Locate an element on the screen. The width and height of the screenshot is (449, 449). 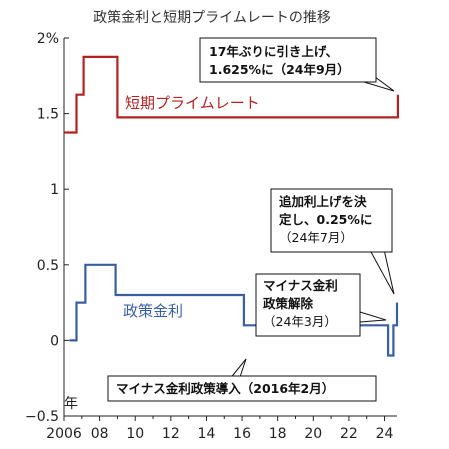
annotation-line: 1.625%に（24年9月） is located at coordinates (279, 69).